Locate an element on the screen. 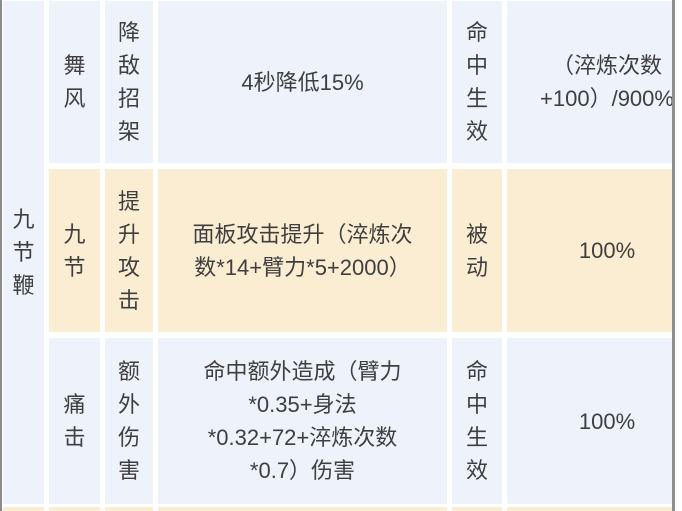  weapon-name-label: 九节鞭 is located at coordinates (23, 252).